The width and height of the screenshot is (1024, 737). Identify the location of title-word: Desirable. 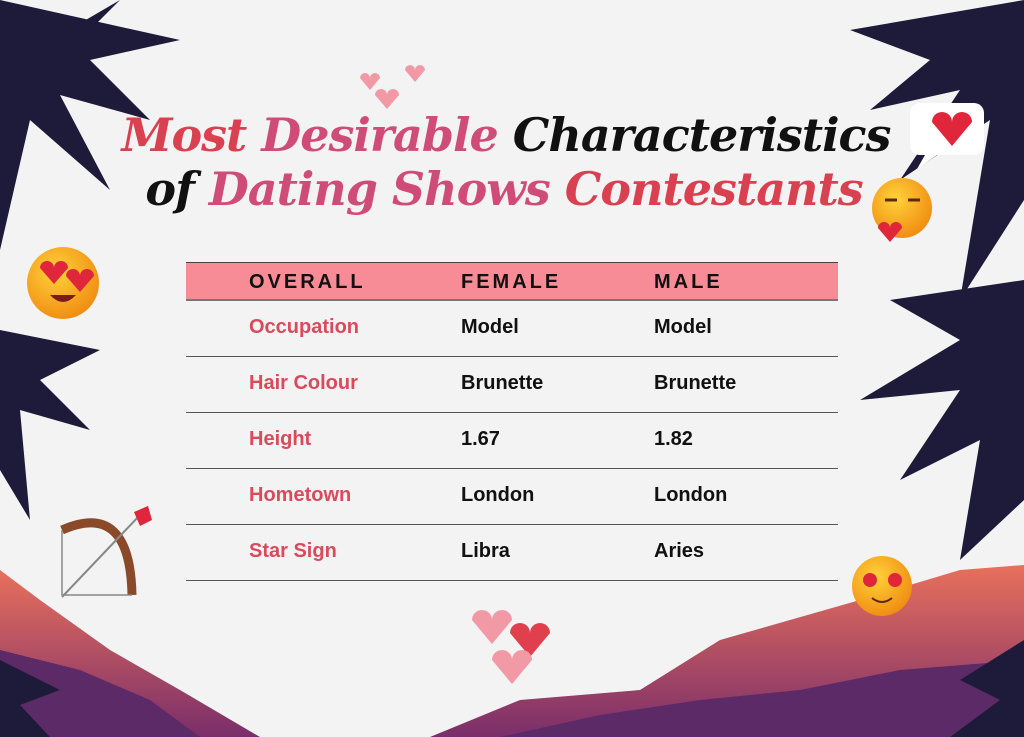
(379, 135).